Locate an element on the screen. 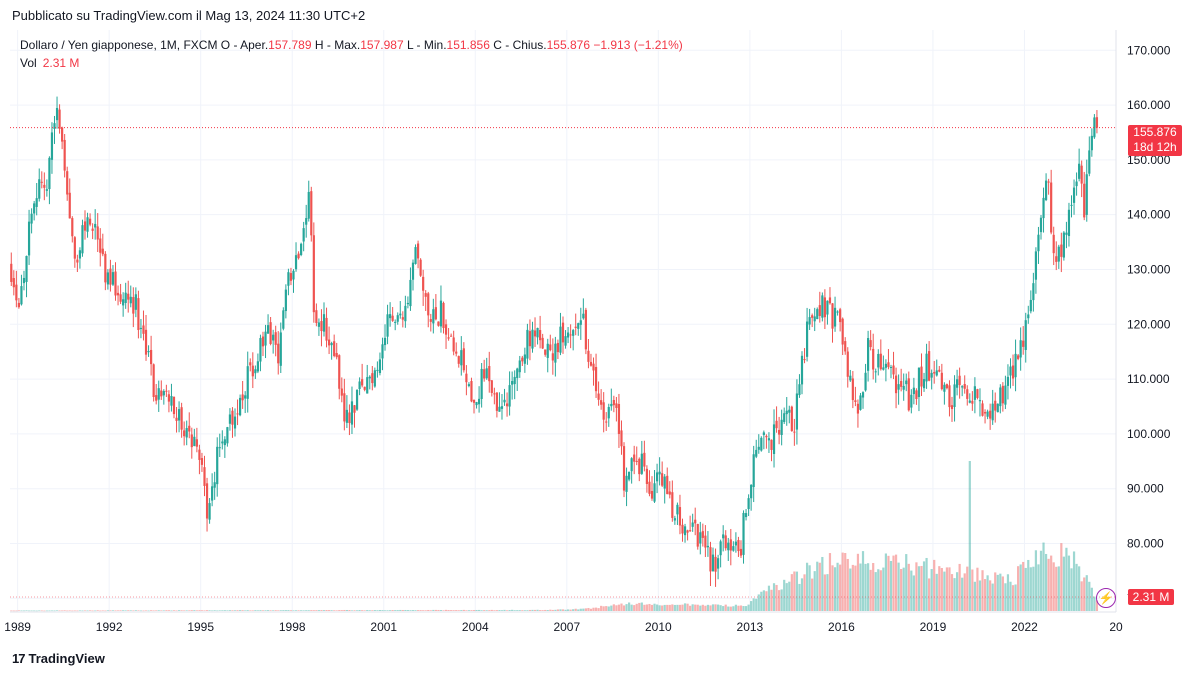 The width and height of the screenshot is (1200, 677). last-price-value: 155.876 is located at coordinates (1155, 132).